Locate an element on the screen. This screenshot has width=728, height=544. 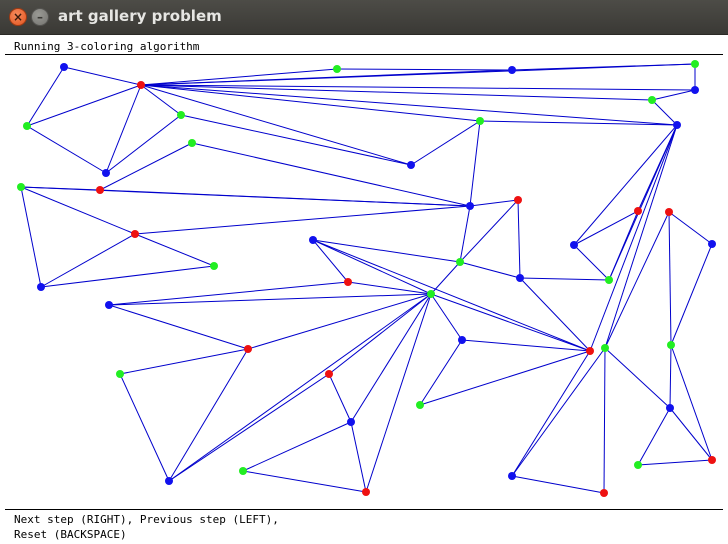
title-bar: × – art gallery problem is located at coordinates (364, 17).